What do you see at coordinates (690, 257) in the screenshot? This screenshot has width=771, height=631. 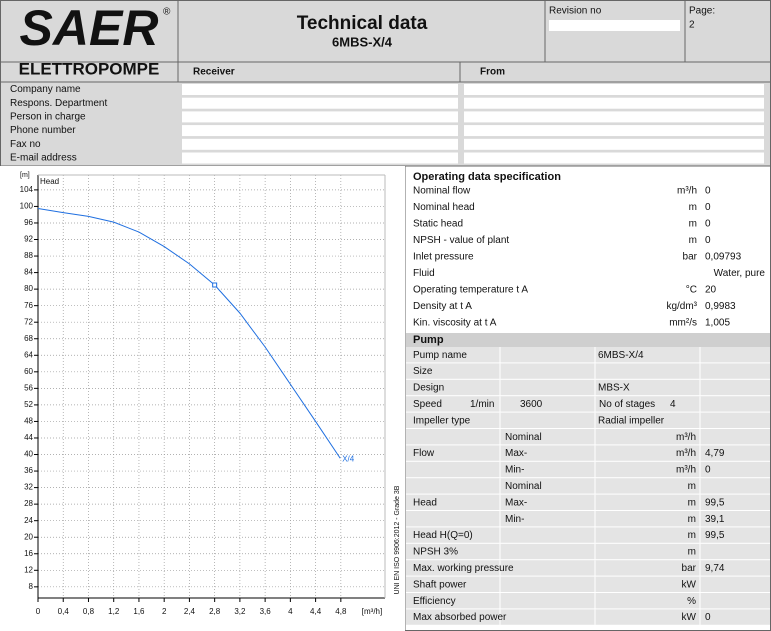 I see `row-unit: bar` at bounding box center [690, 257].